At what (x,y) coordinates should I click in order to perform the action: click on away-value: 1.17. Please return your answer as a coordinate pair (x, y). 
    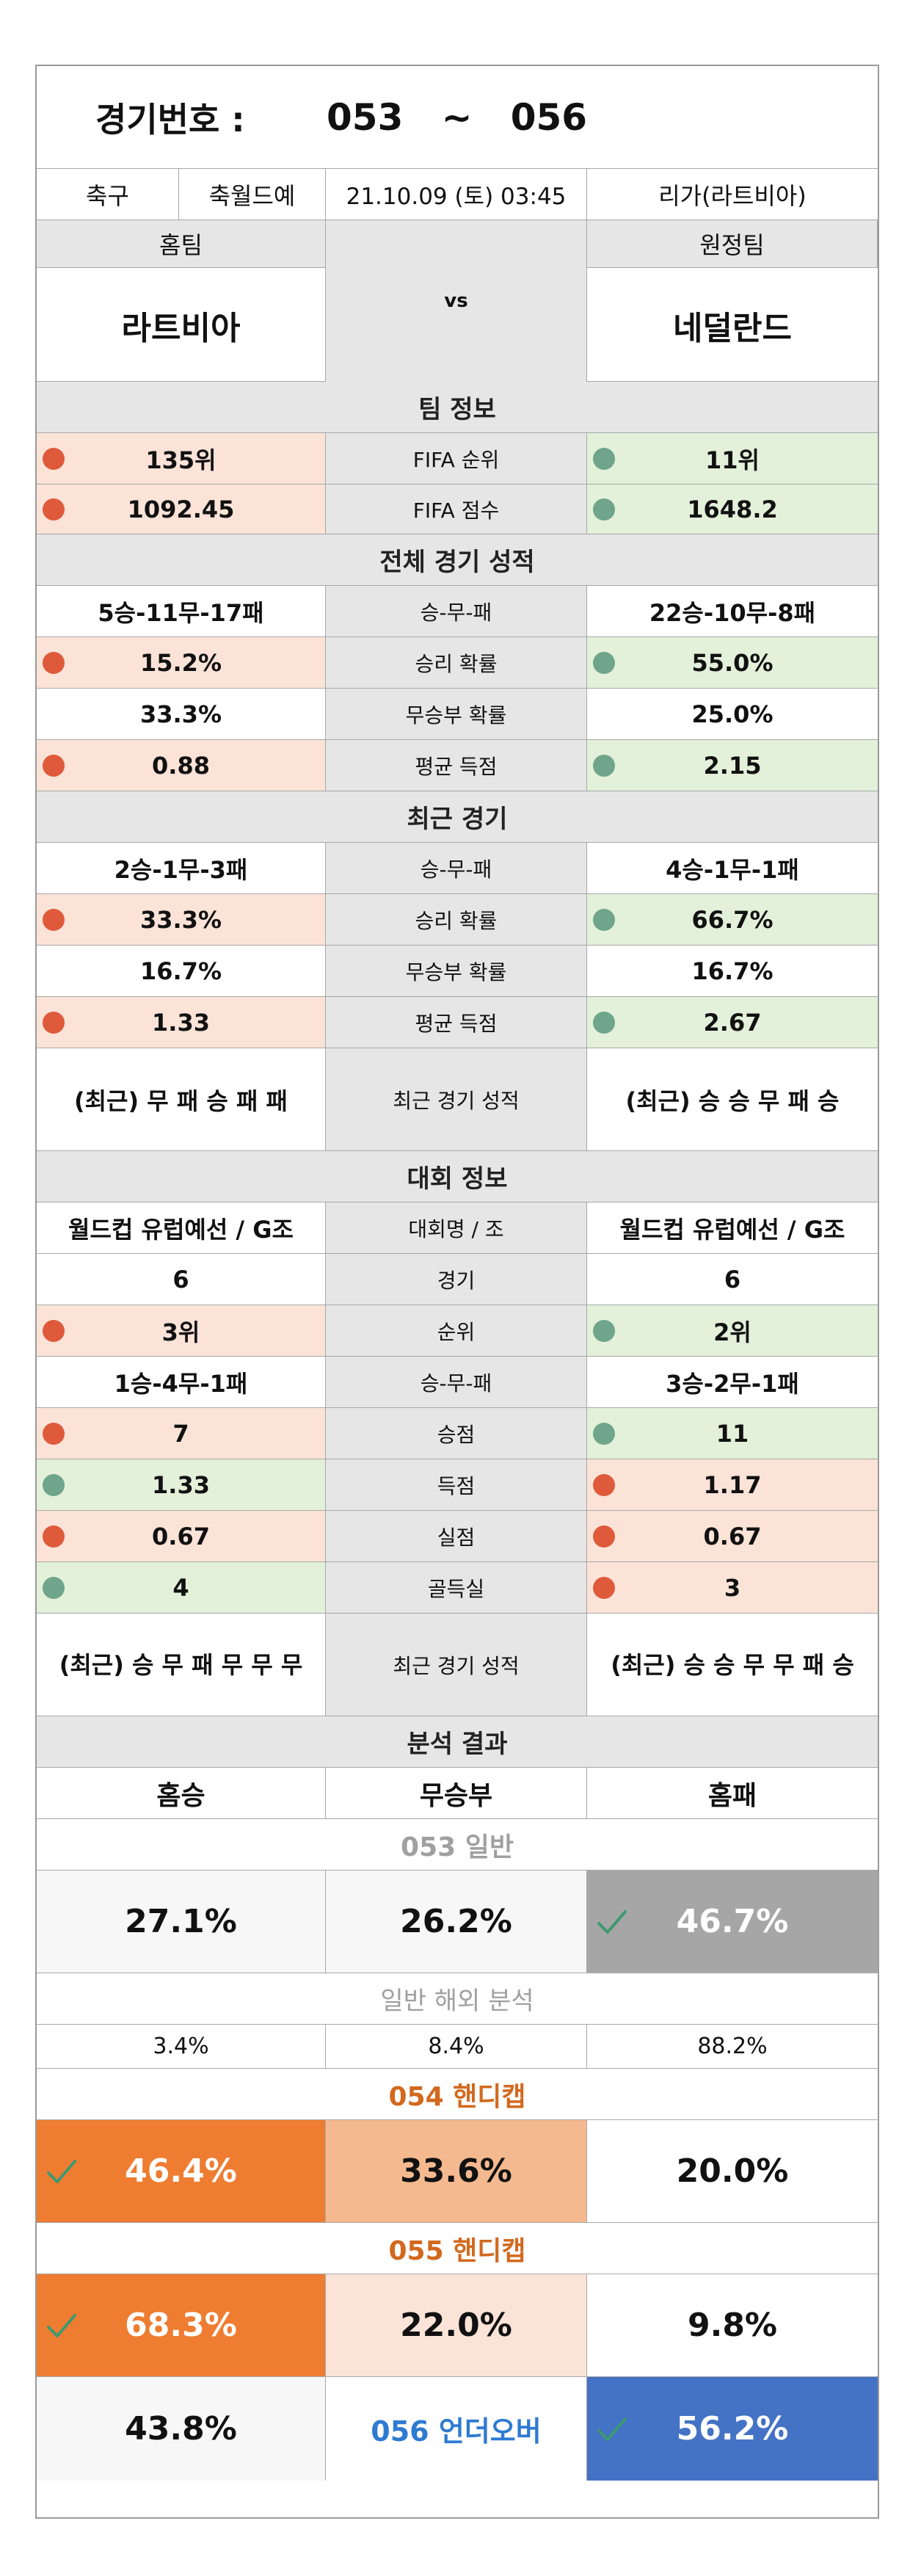
    Looking at the image, I should click on (732, 1485).